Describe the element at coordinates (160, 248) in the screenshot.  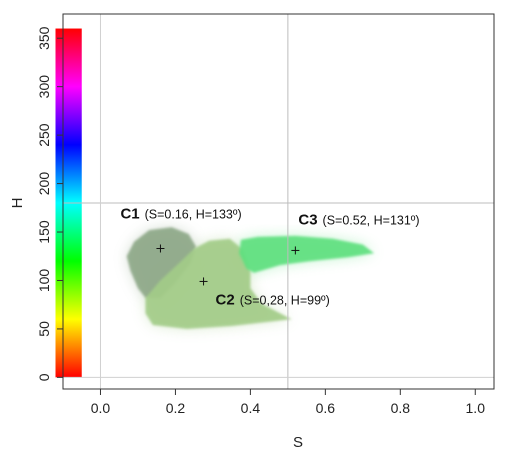
I see `centroid-marker-c1` at that location.